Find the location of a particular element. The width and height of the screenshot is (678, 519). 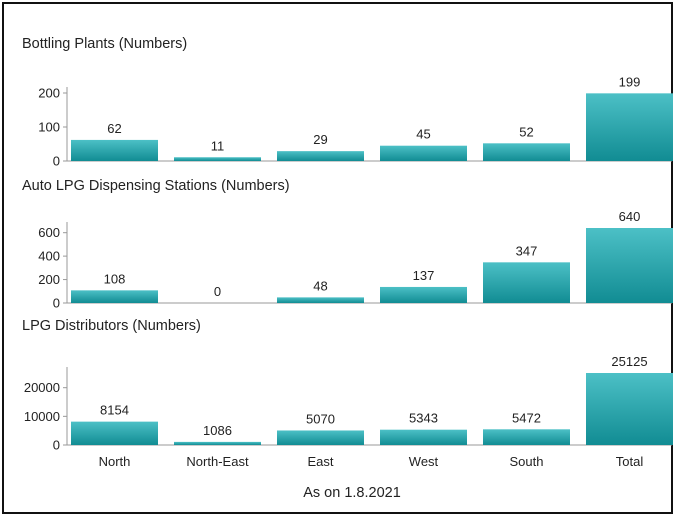

data-label: 11 is located at coordinates (218, 145).